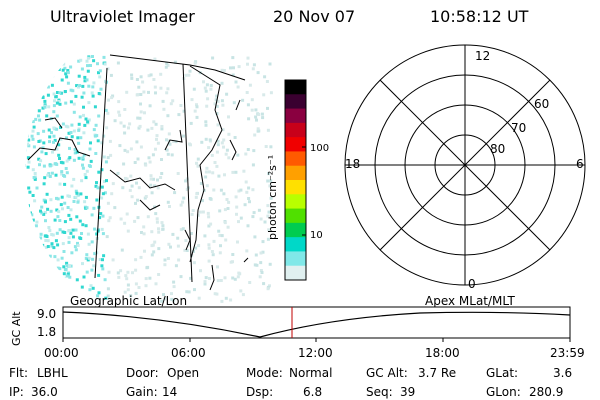 The height and width of the screenshot is (400, 600). I want to click on x-tick-label: 06:00, so click(188, 353).